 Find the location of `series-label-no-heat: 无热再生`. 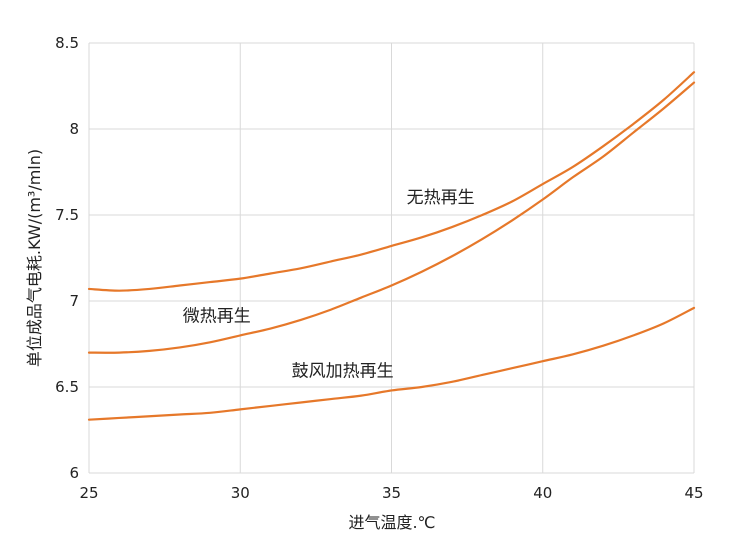

series-label-no-heat: 无热再生 is located at coordinates (441, 198).